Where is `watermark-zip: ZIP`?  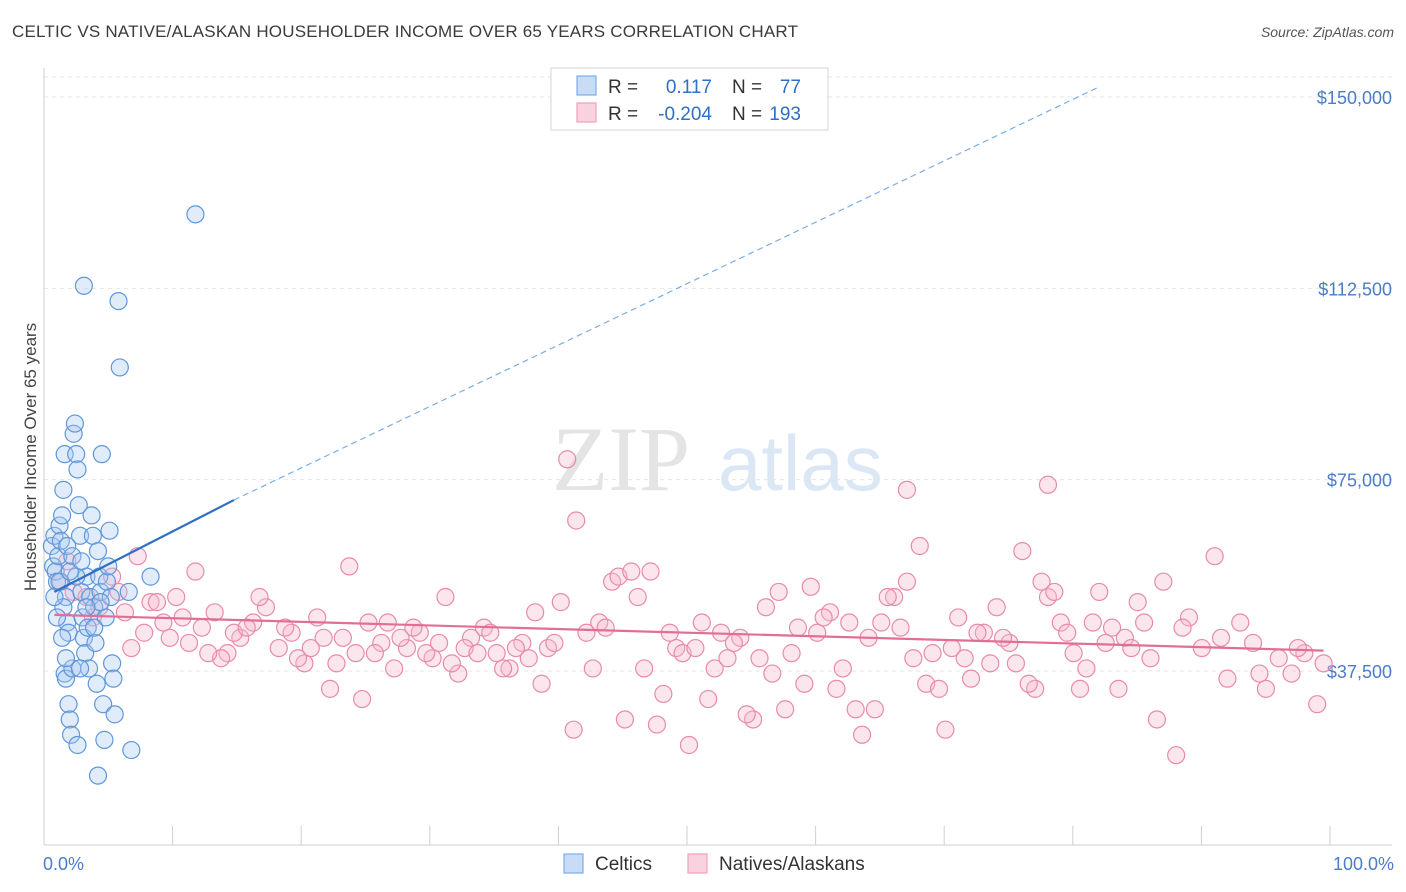
watermark-zip: ZIP is located at coordinates (621, 459).